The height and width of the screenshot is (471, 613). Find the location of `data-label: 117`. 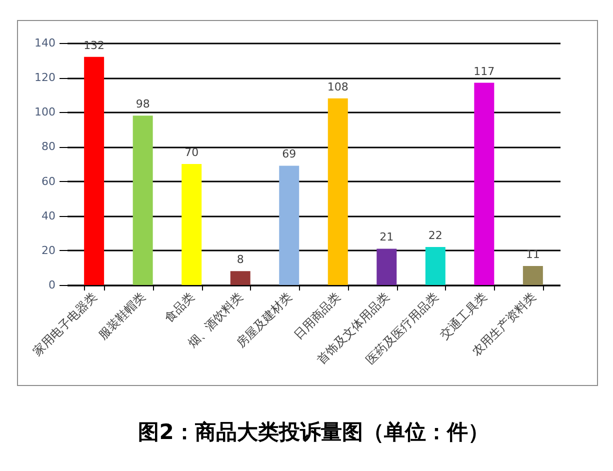

data-label: 117 is located at coordinates (484, 71).